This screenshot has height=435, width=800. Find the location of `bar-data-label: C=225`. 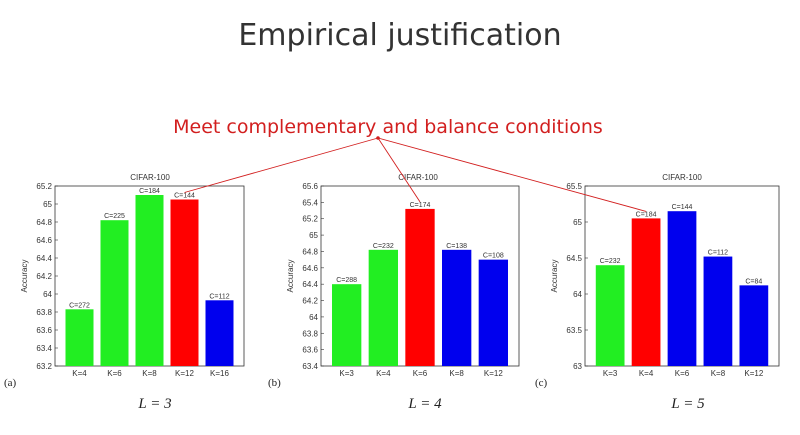

bar-data-label: C=225 is located at coordinates (114, 216).